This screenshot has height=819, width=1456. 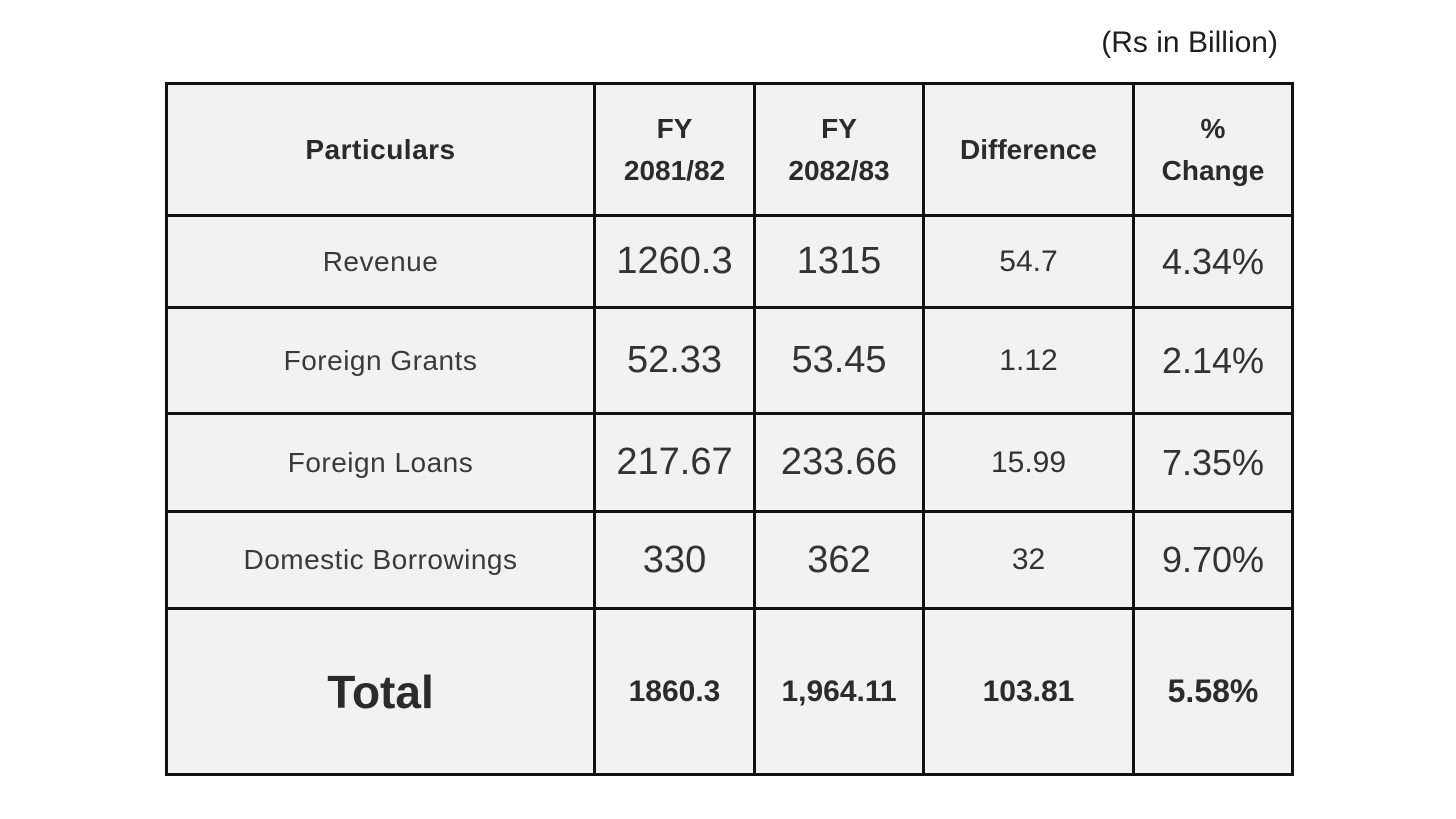 I want to click on table-row-revenue: Revenue 1260.3 1315 54.7 4.34%, so click(x=729, y=261).